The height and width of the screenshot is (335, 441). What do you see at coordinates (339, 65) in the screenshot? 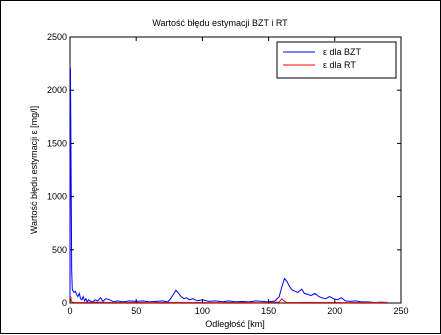
I see `legend-label: ε dla RT` at bounding box center [339, 65].